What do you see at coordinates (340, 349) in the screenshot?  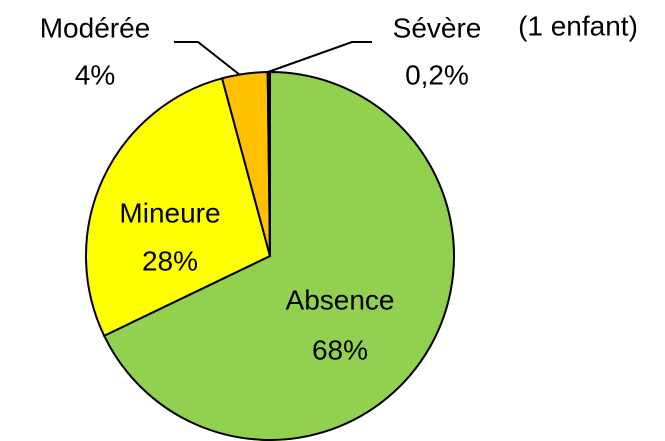 I see `slice-value-label: 68%` at bounding box center [340, 349].